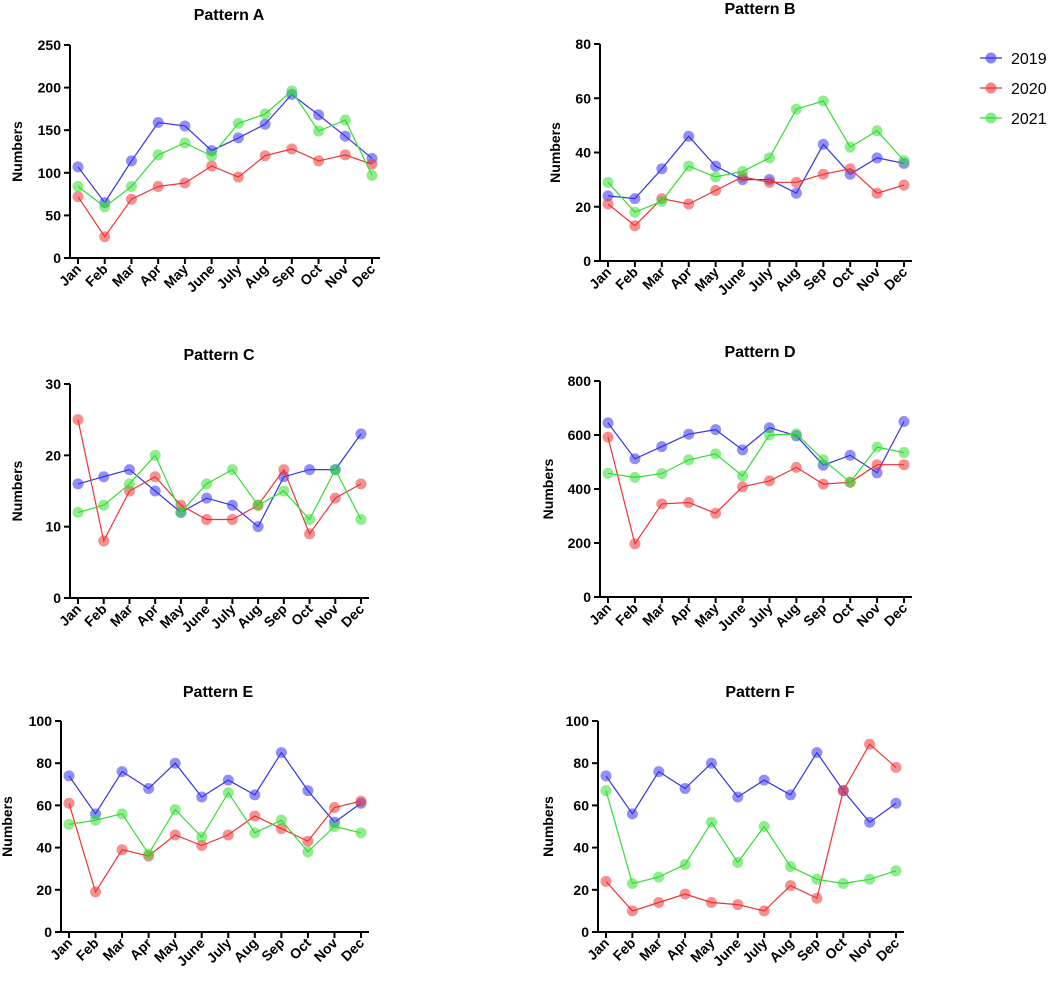 This screenshot has width=1053, height=982. What do you see at coordinates (580, 489) in the screenshot?
I see `pattern-d-y-tick-label: 400` at bounding box center [580, 489].